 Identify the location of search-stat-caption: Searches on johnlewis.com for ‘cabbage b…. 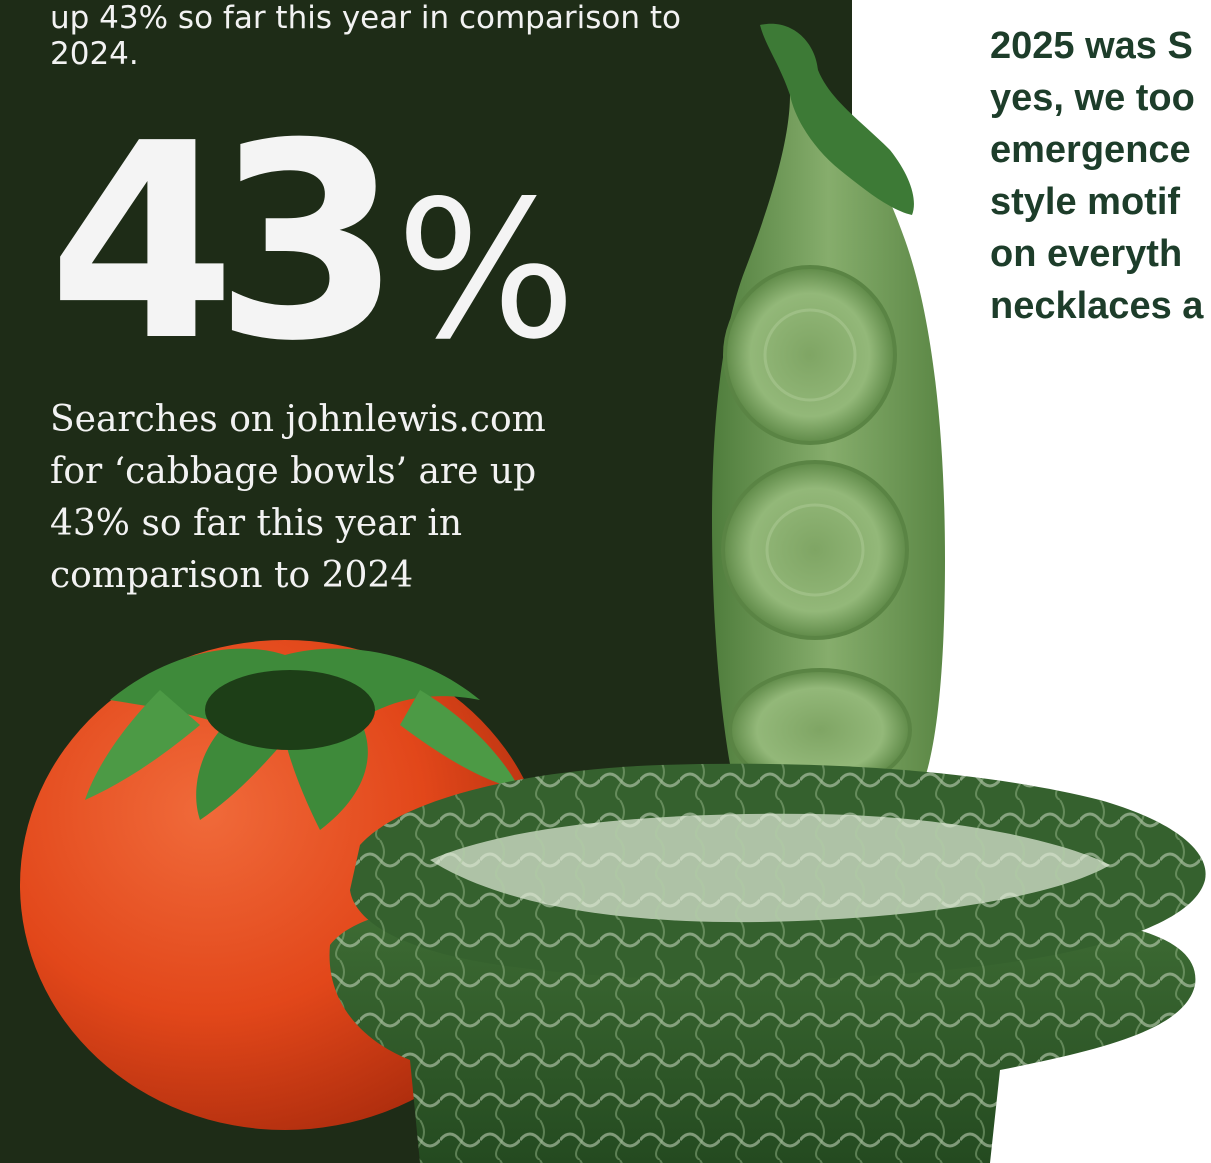
(298, 497).